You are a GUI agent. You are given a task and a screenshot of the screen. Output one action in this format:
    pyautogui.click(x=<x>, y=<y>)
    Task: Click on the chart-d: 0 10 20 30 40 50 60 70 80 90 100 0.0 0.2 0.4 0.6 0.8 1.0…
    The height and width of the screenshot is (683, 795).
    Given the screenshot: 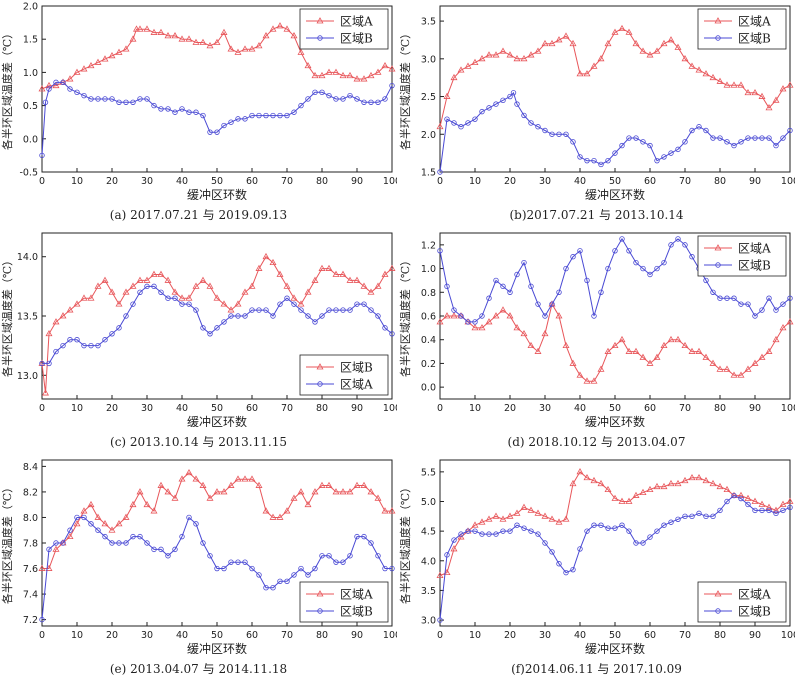 What is the action you would take?
    pyautogui.click(x=596, y=329)
    